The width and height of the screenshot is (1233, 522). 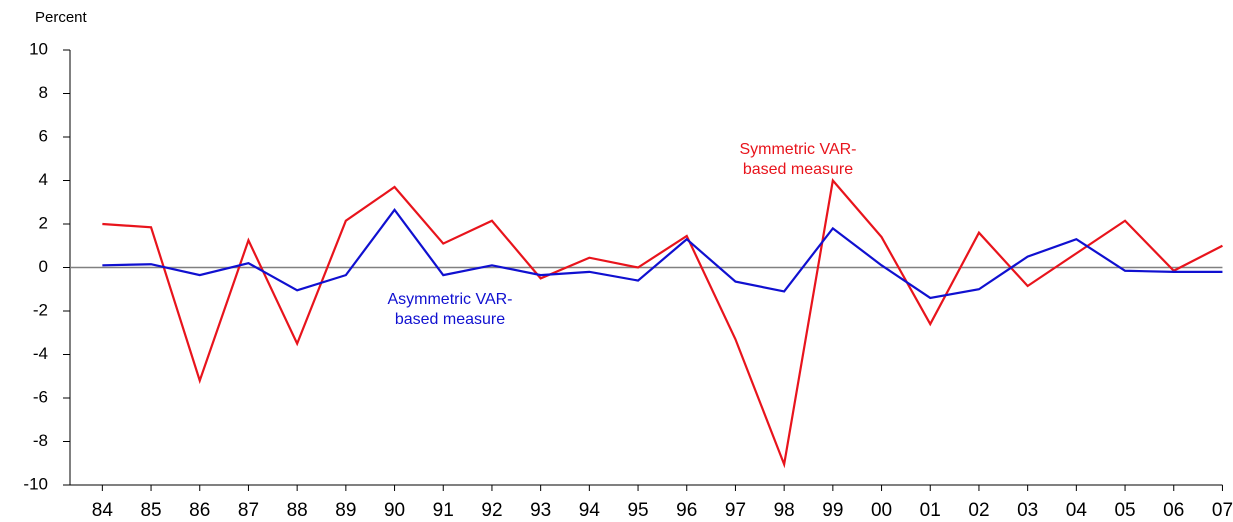 What do you see at coordinates (43, 179) in the screenshot?
I see `y-tick-label: 4` at bounding box center [43, 179].